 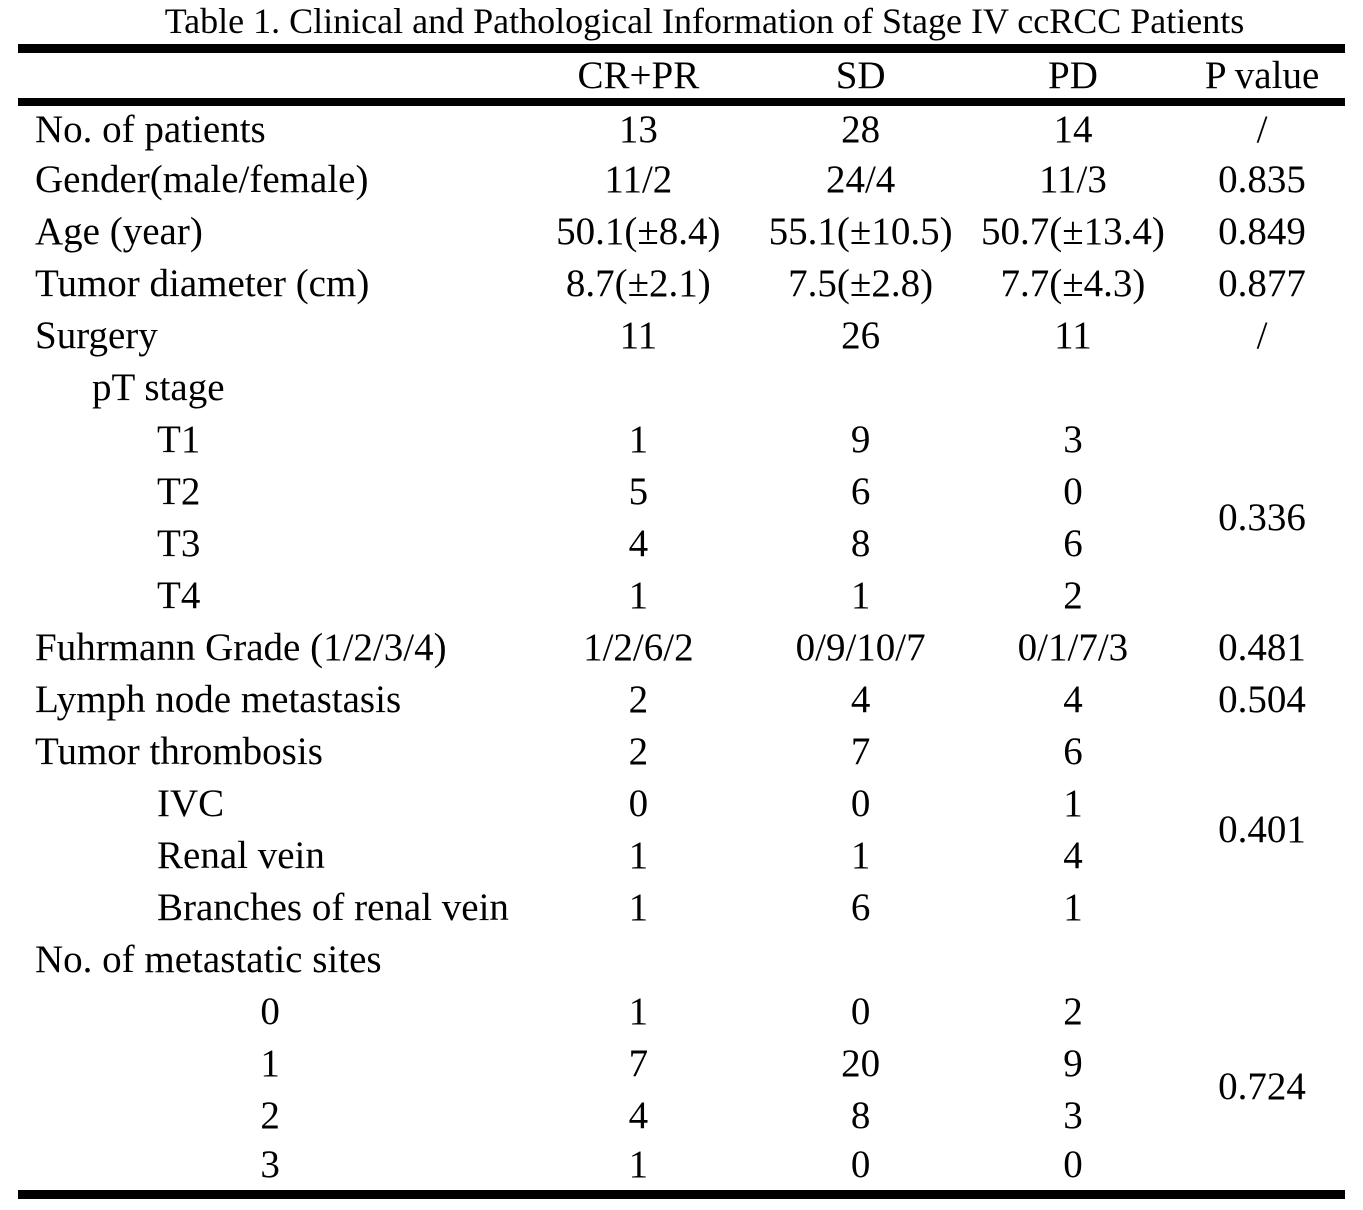 What do you see at coordinates (241, 855) in the screenshot?
I see `row-label: Renal vein` at bounding box center [241, 855].